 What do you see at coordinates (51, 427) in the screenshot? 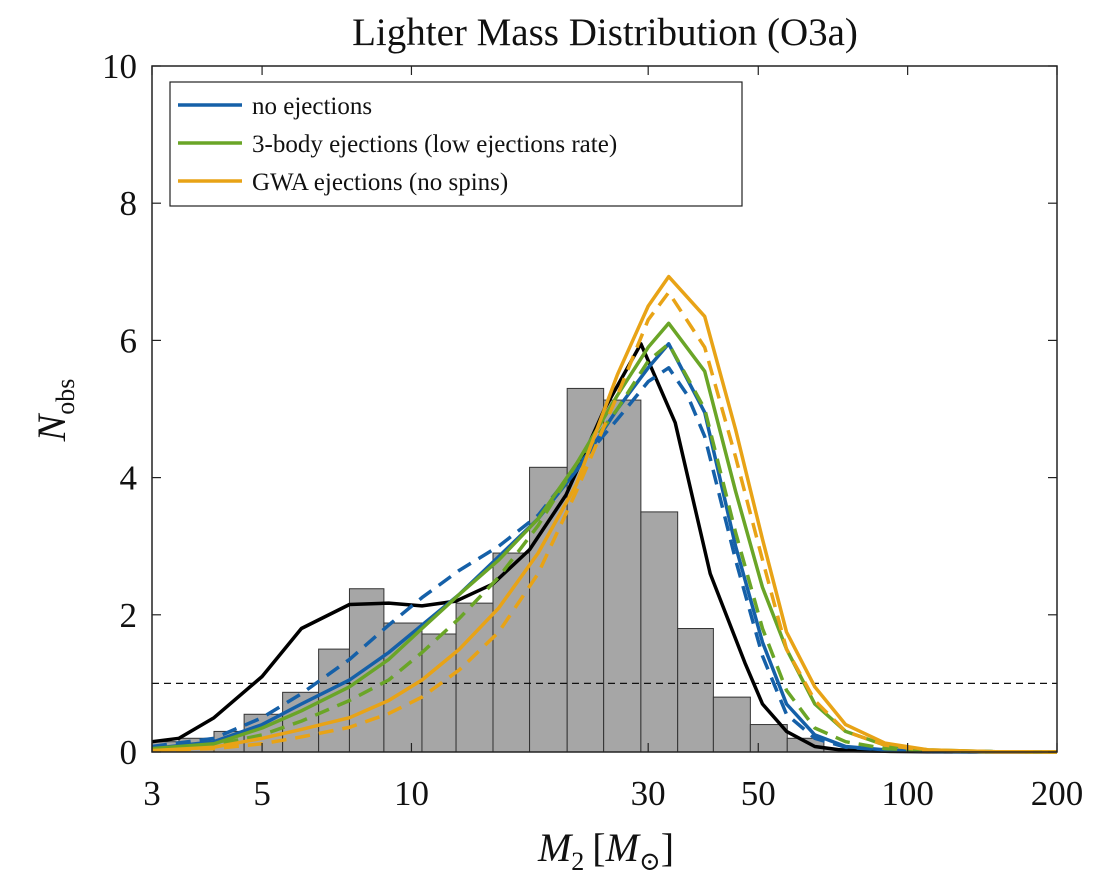
I see `y-axis-label-main: N` at bounding box center [51, 427].